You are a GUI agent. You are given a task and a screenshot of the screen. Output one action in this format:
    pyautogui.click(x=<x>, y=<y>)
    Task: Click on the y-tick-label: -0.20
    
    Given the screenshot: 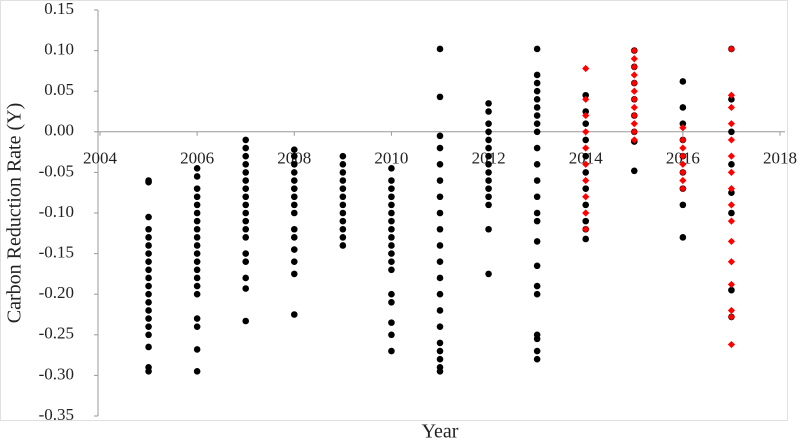 What is the action you would take?
    pyautogui.click(x=56, y=292)
    